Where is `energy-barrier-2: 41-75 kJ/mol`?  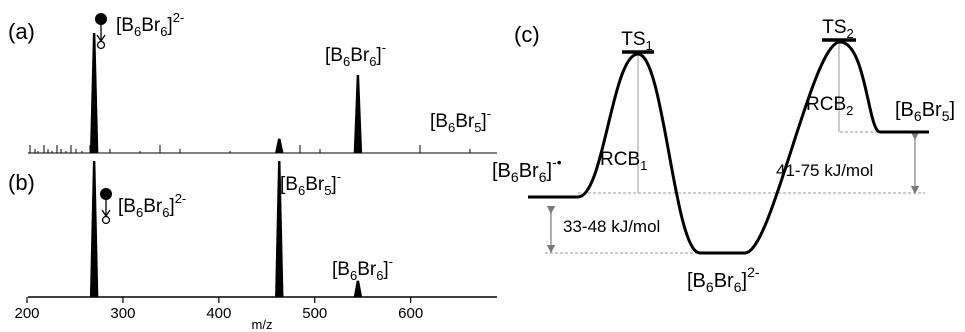
energy-barrier-2: 41-75 kJ/mol is located at coordinates (824, 170).